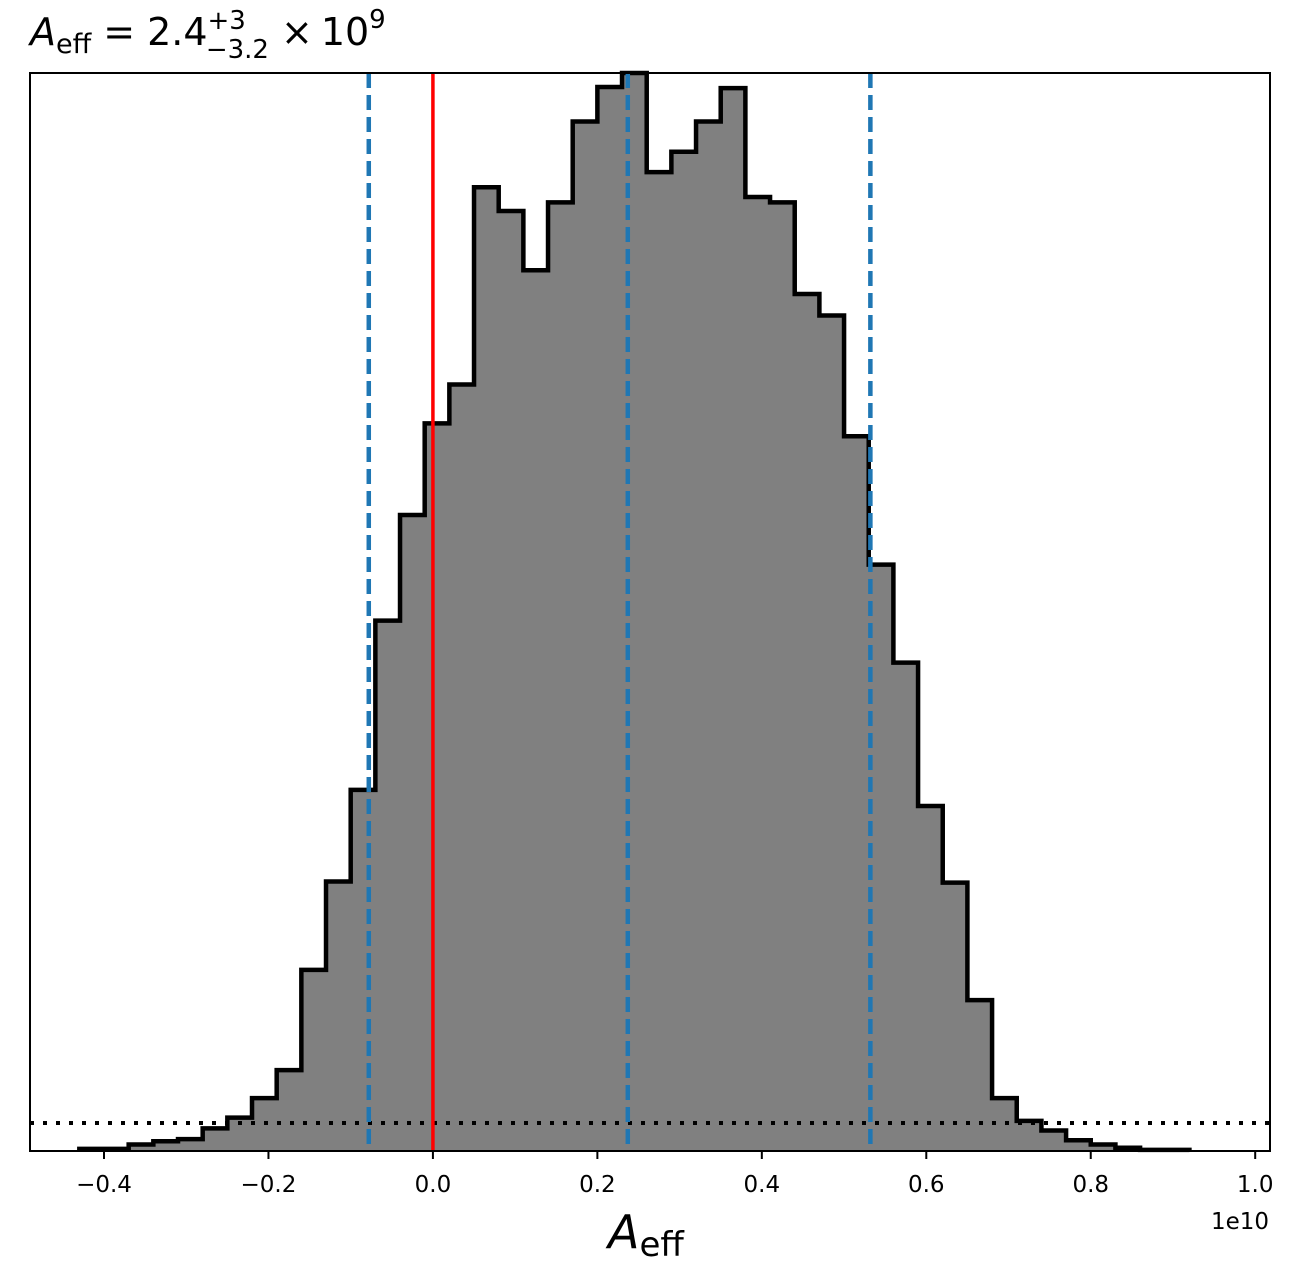 The height and width of the screenshot is (1278, 1299). What do you see at coordinates (227, 21) in the screenshot?
I see `title-upper: +3` at bounding box center [227, 21].